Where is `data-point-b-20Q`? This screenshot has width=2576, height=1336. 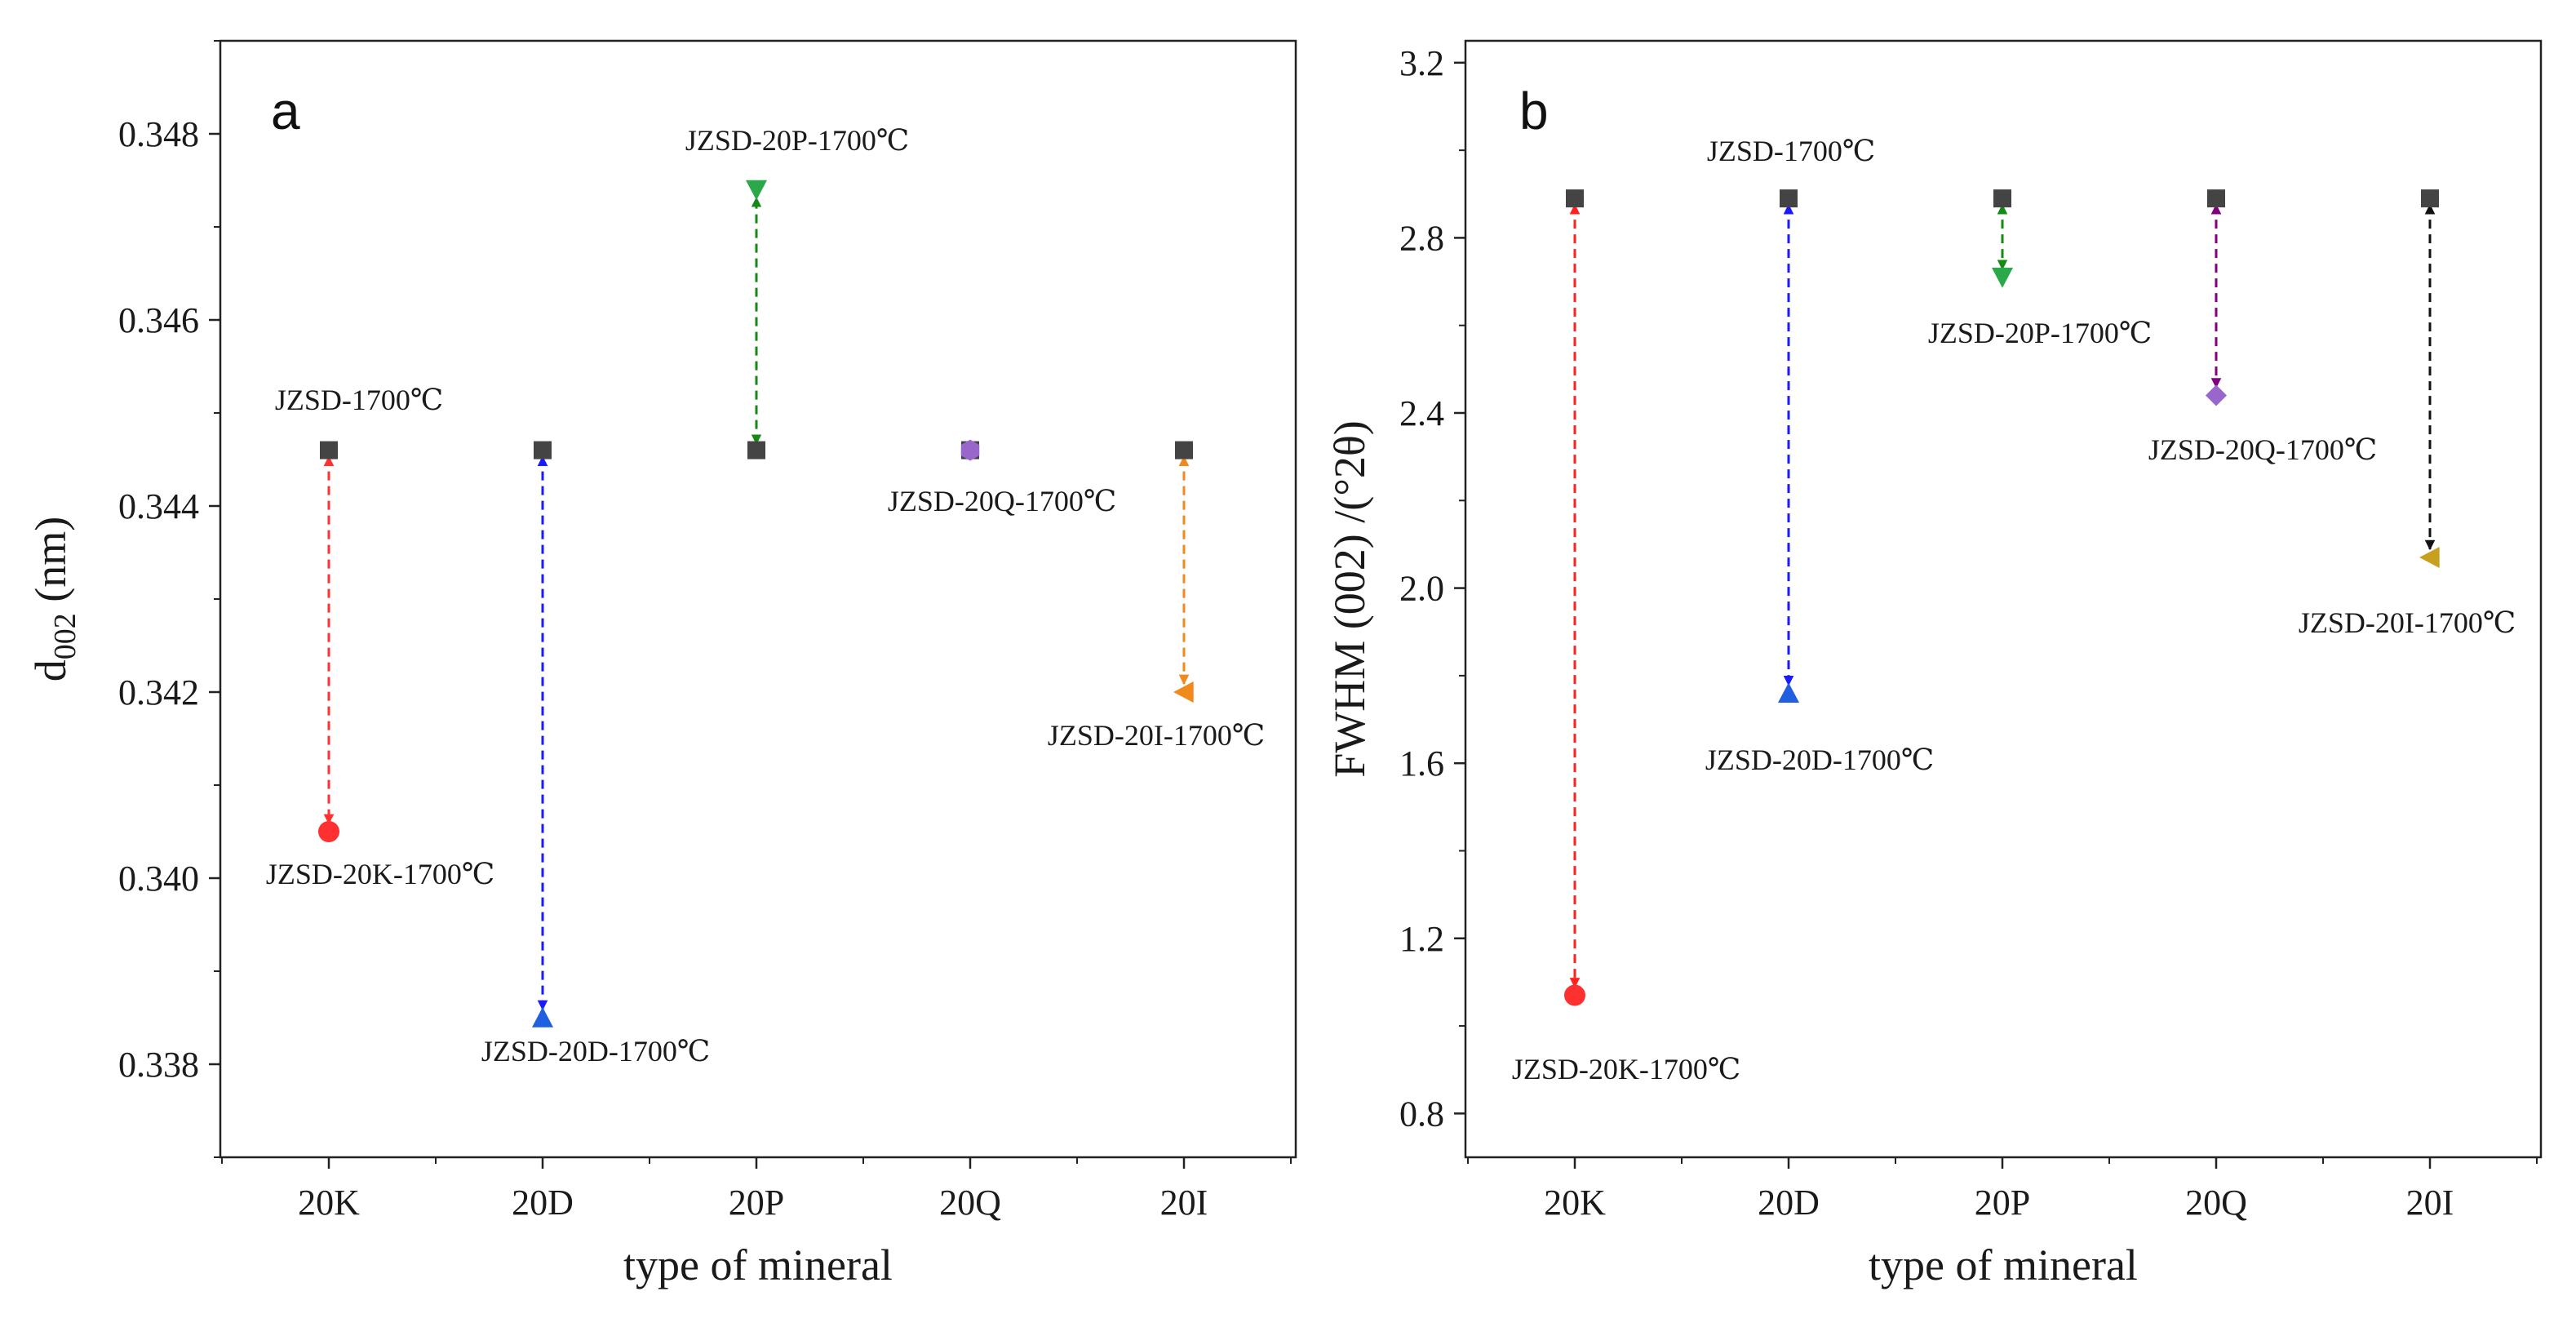
data-point-b-20Q is located at coordinates (2216, 395).